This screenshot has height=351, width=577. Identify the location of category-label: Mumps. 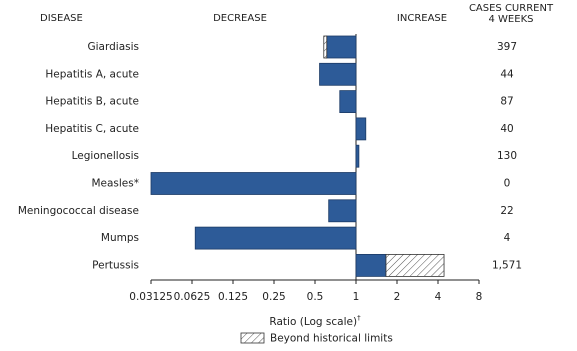
(120, 238).